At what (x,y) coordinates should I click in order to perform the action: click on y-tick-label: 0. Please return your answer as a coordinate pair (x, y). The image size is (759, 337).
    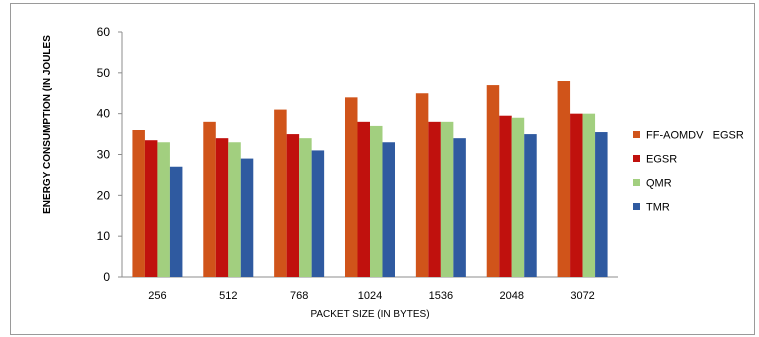
    Looking at the image, I should click on (106, 277).